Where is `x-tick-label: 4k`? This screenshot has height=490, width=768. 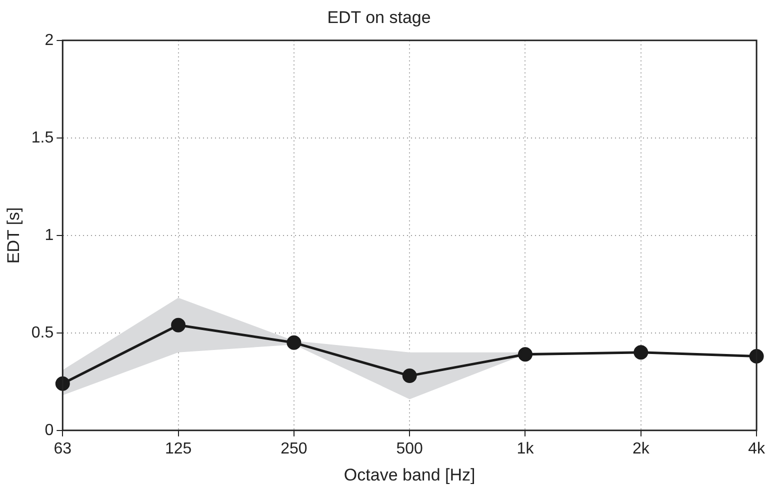 x-tick-label: 4k is located at coordinates (757, 449).